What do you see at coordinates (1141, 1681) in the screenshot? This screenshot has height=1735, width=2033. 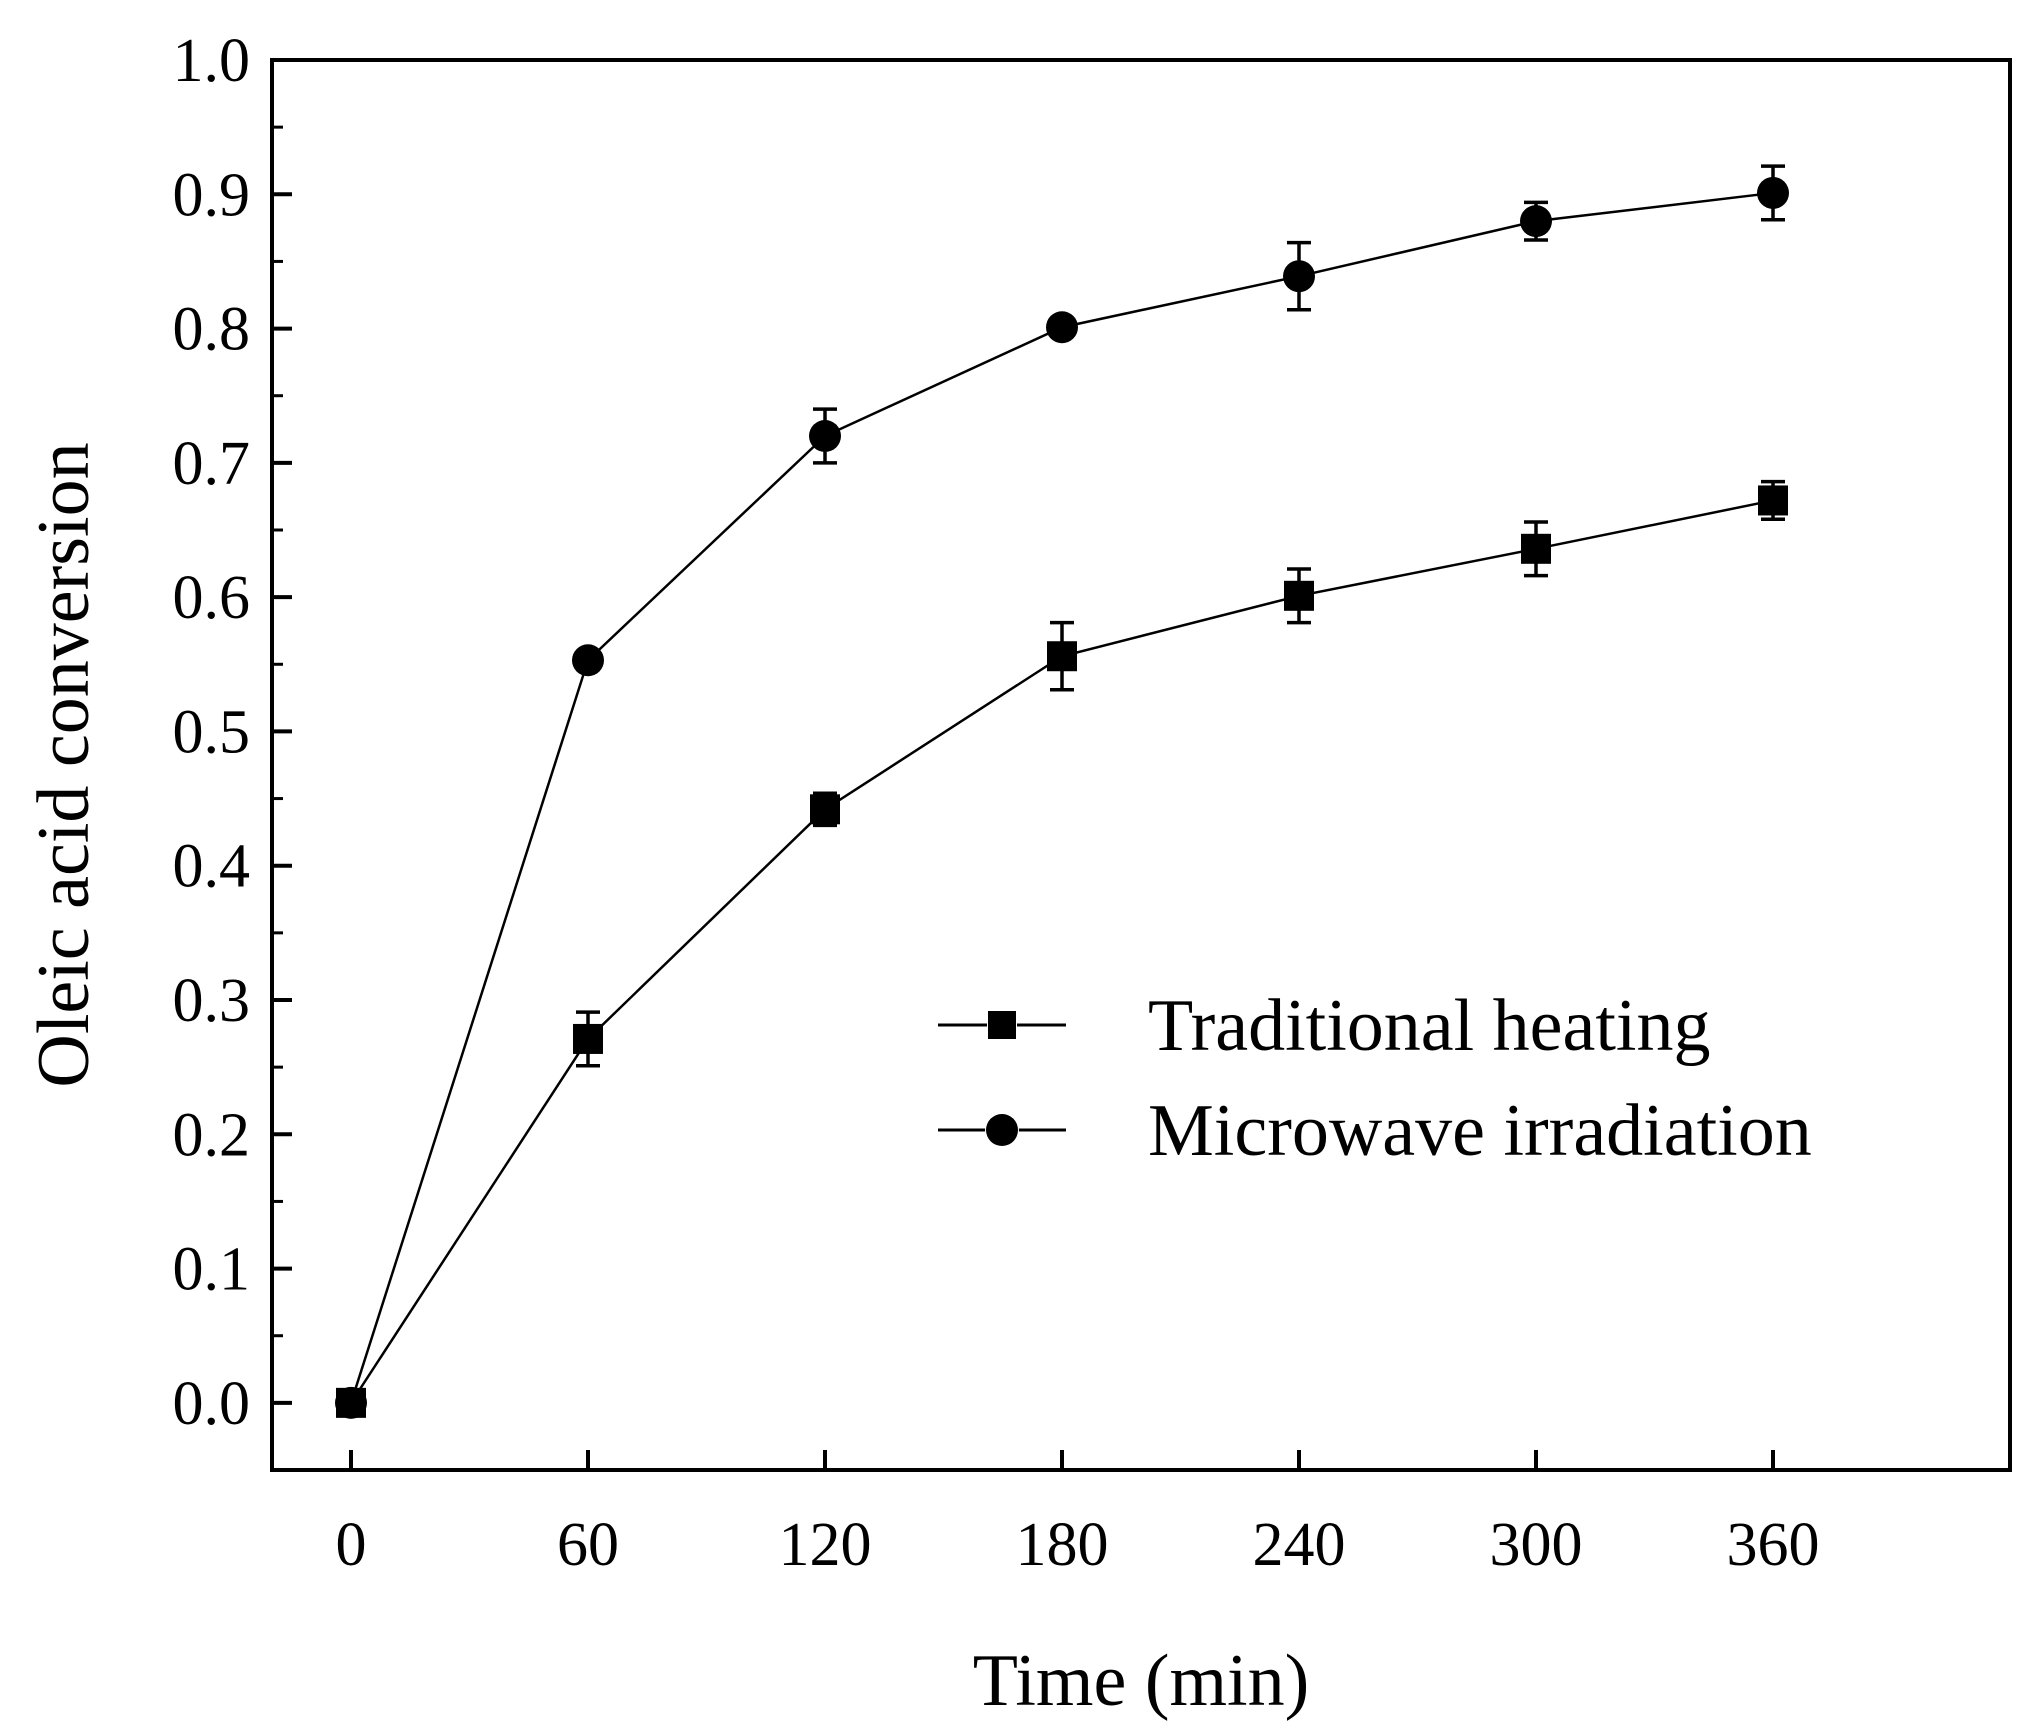 I see `x-axis-title: Time (min)` at bounding box center [1141, 1681].